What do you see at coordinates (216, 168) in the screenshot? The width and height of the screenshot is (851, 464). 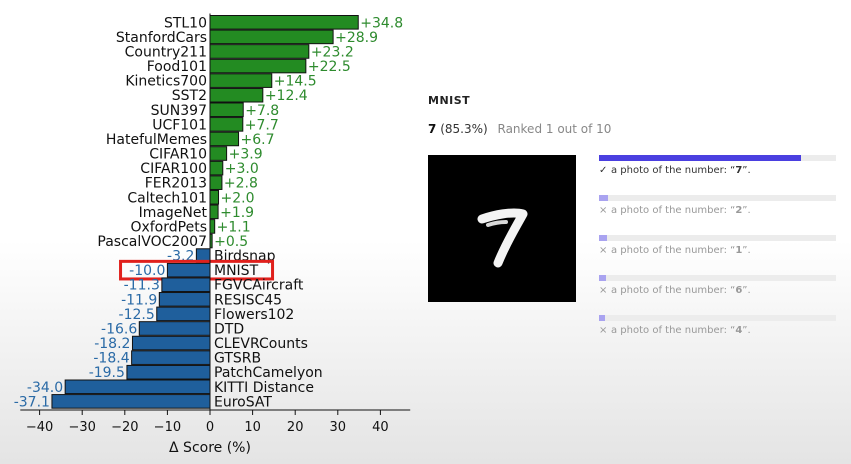 I see `bar-cifar100` at bounding box center [216, 168].